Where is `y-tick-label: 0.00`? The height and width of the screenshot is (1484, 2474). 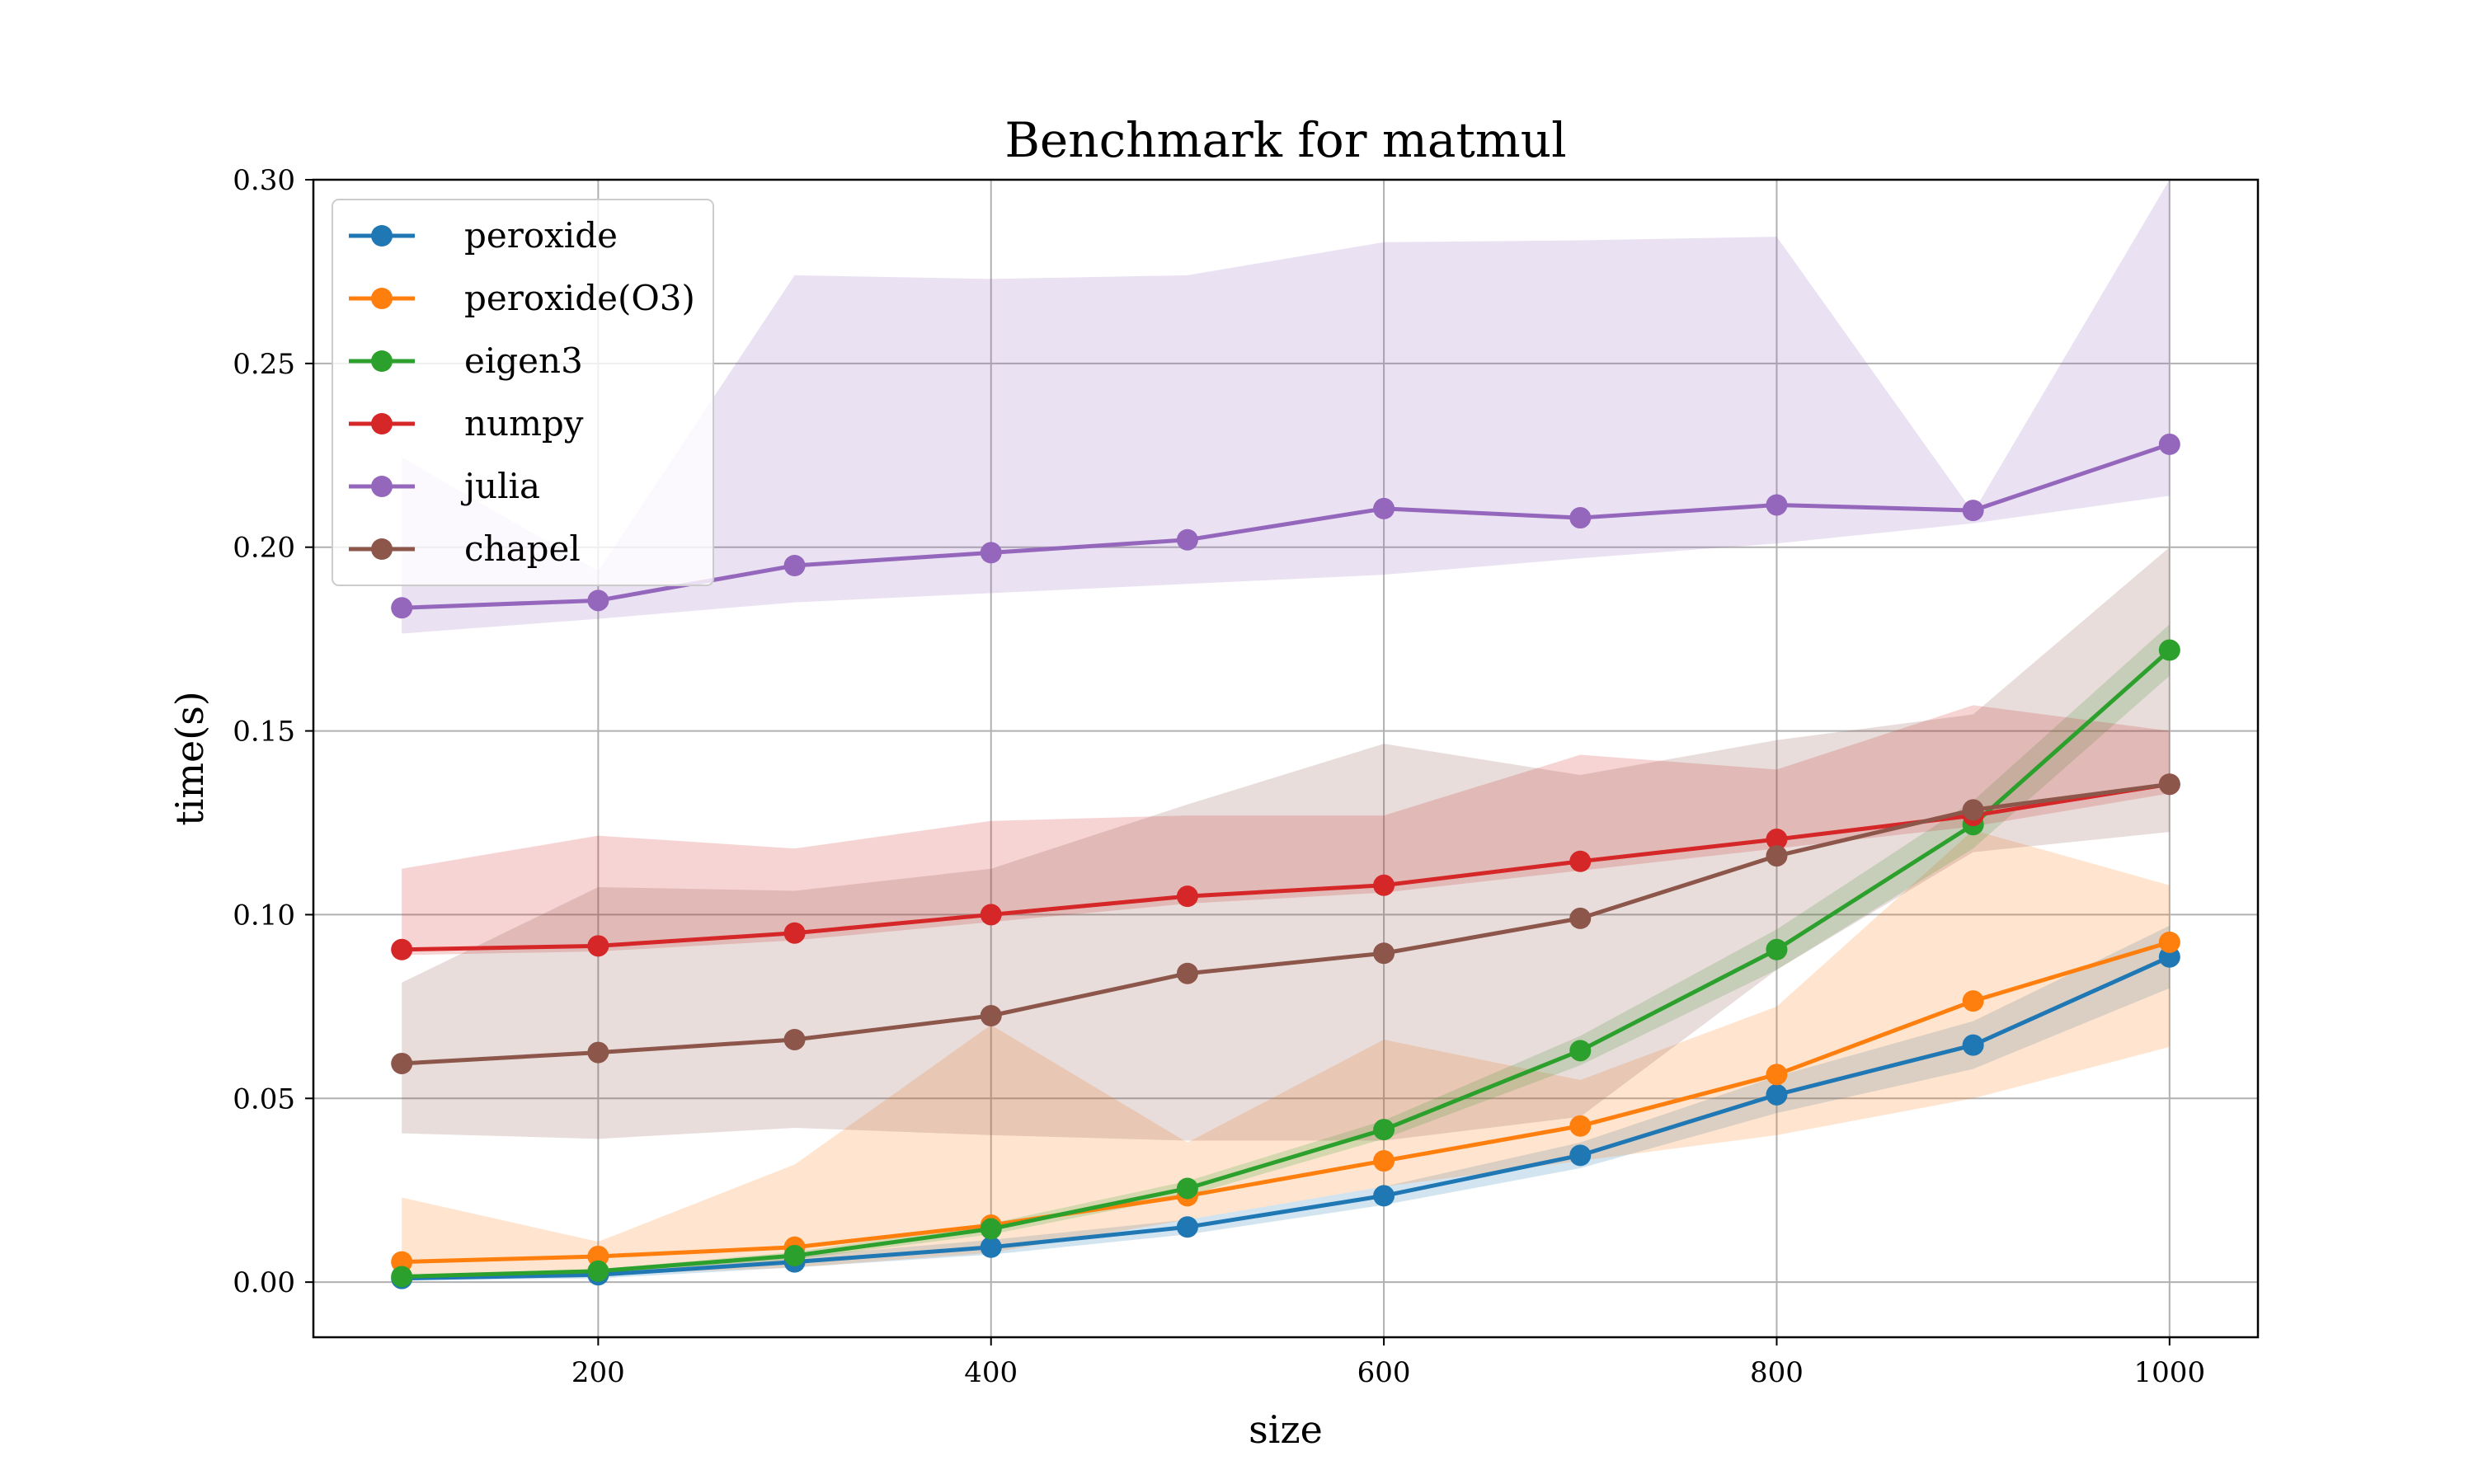
y-tick-label: 0.00 is located at coordinates (264, 1282).